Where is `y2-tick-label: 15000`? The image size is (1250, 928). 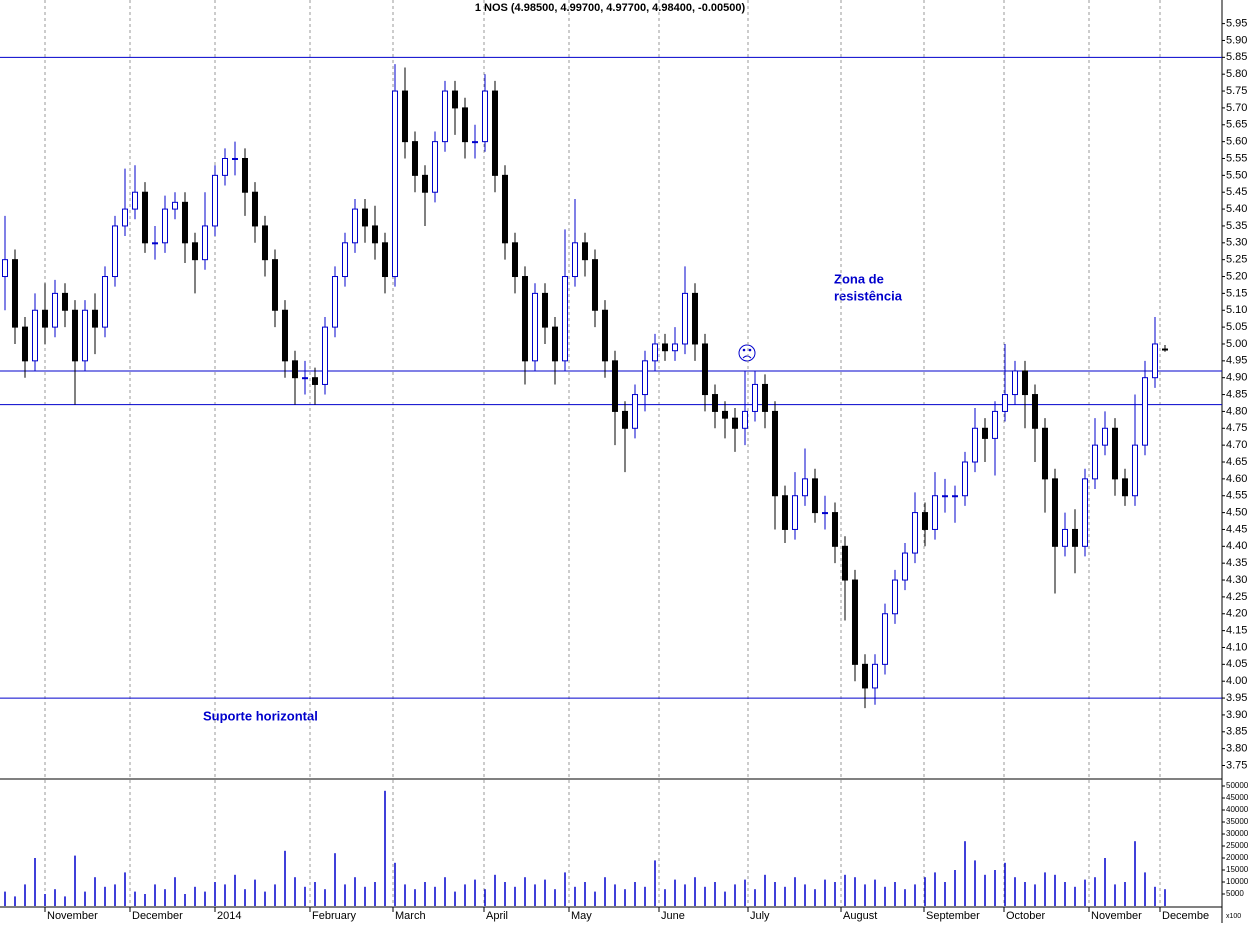
y2-tick-label: 15000 is located at coordinates (1237, 869).